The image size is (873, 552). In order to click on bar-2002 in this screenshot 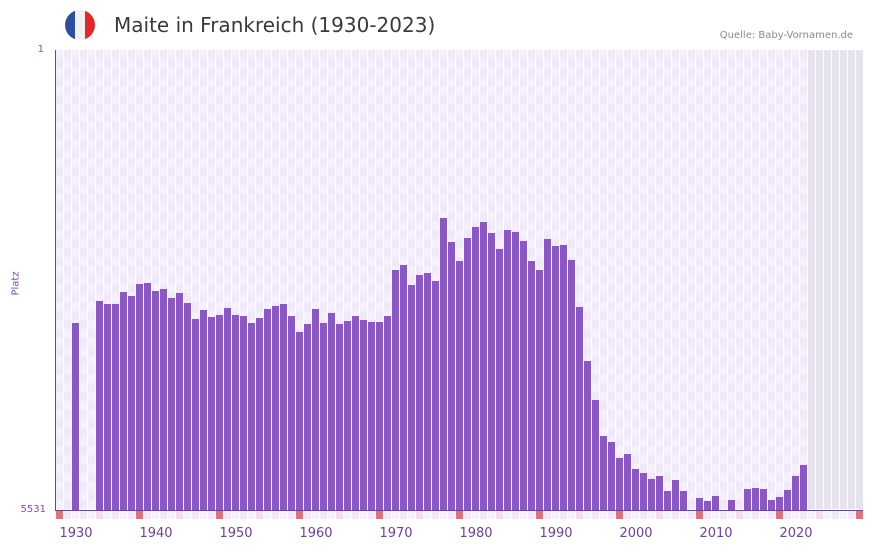, I will do `click(651, 494)`.